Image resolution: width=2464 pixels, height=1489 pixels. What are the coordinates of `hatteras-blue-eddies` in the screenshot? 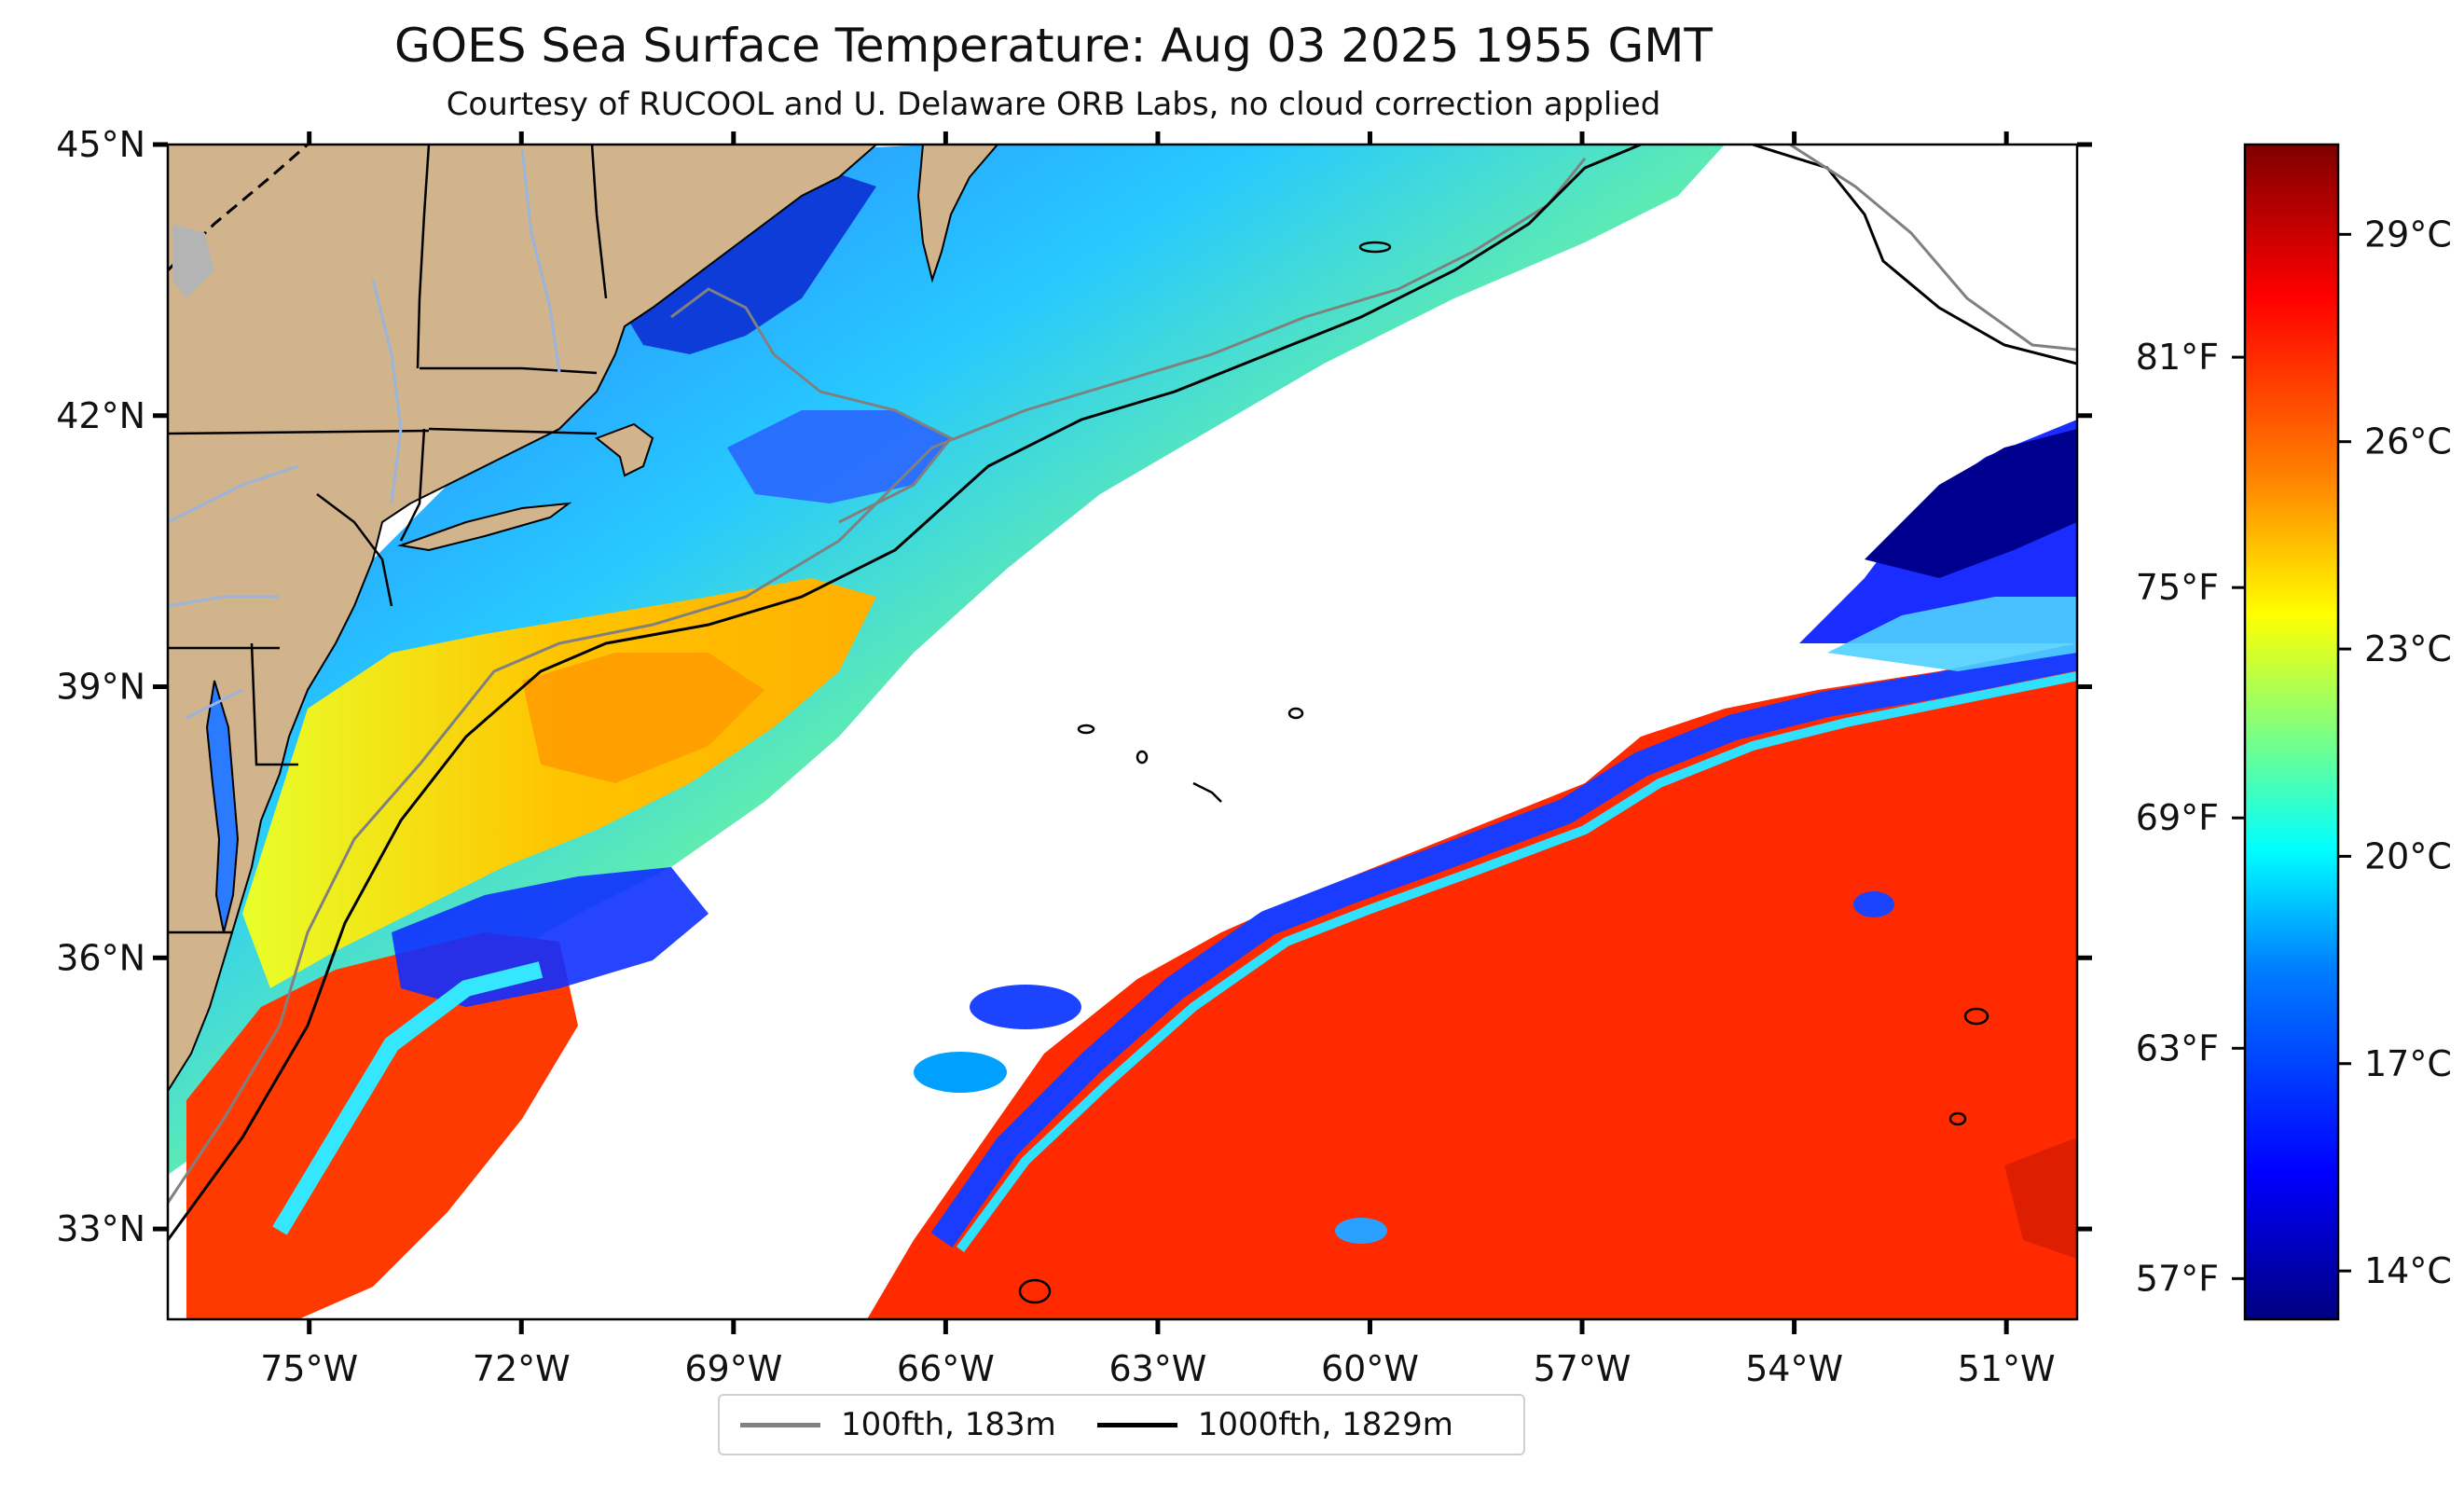 It's located at (550, 937).